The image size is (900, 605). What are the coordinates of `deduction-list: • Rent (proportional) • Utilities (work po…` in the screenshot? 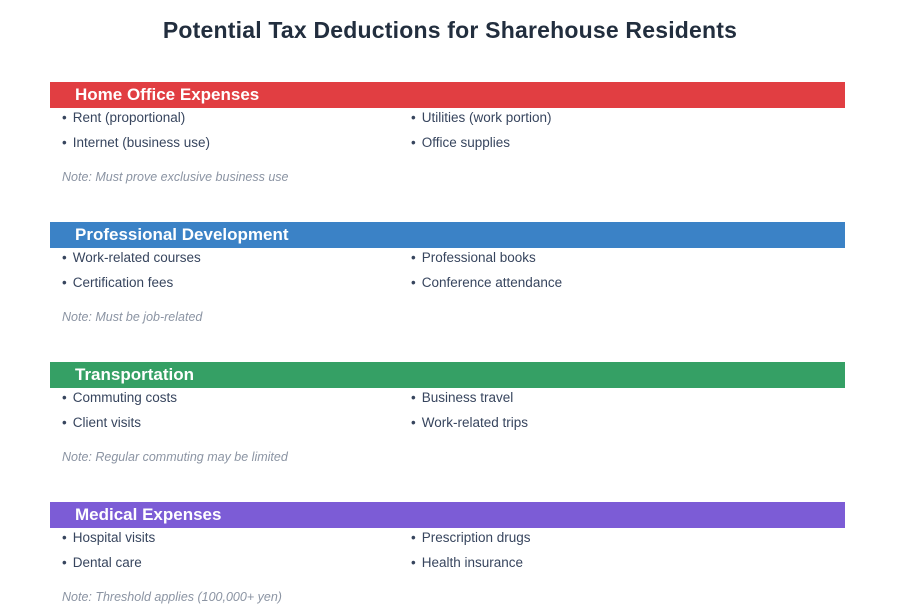 It's located at (453, 130).